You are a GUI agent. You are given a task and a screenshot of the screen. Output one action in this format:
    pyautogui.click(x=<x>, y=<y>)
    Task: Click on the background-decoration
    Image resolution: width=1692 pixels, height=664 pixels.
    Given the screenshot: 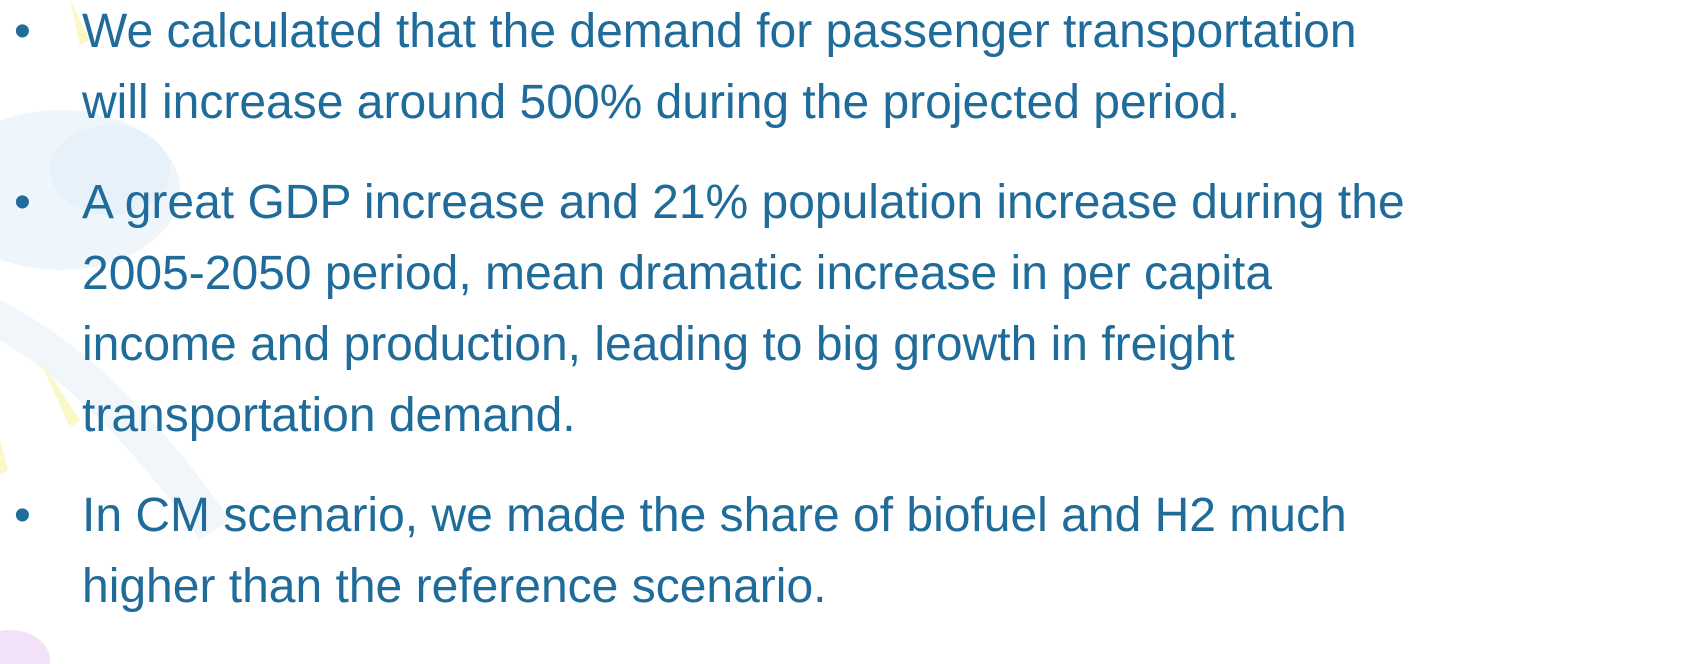 What is the action you would take?
    pyautogui.click(x=115, y=332)
    